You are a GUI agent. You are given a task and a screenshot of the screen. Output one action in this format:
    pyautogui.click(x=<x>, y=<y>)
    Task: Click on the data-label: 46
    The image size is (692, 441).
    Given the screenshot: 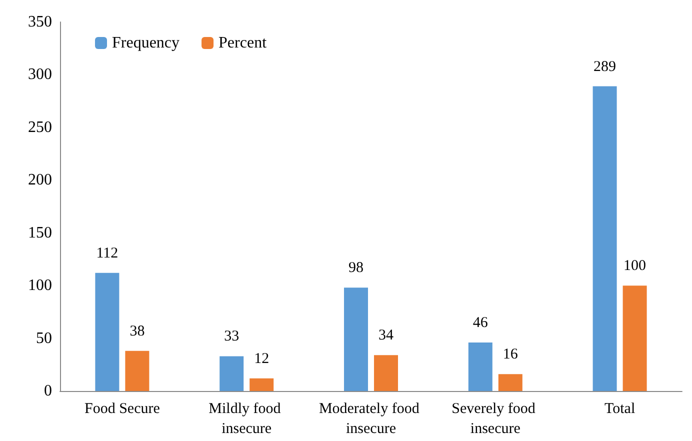 What is the action you would take?
    pyautogui.click(x=480, y=323)
    